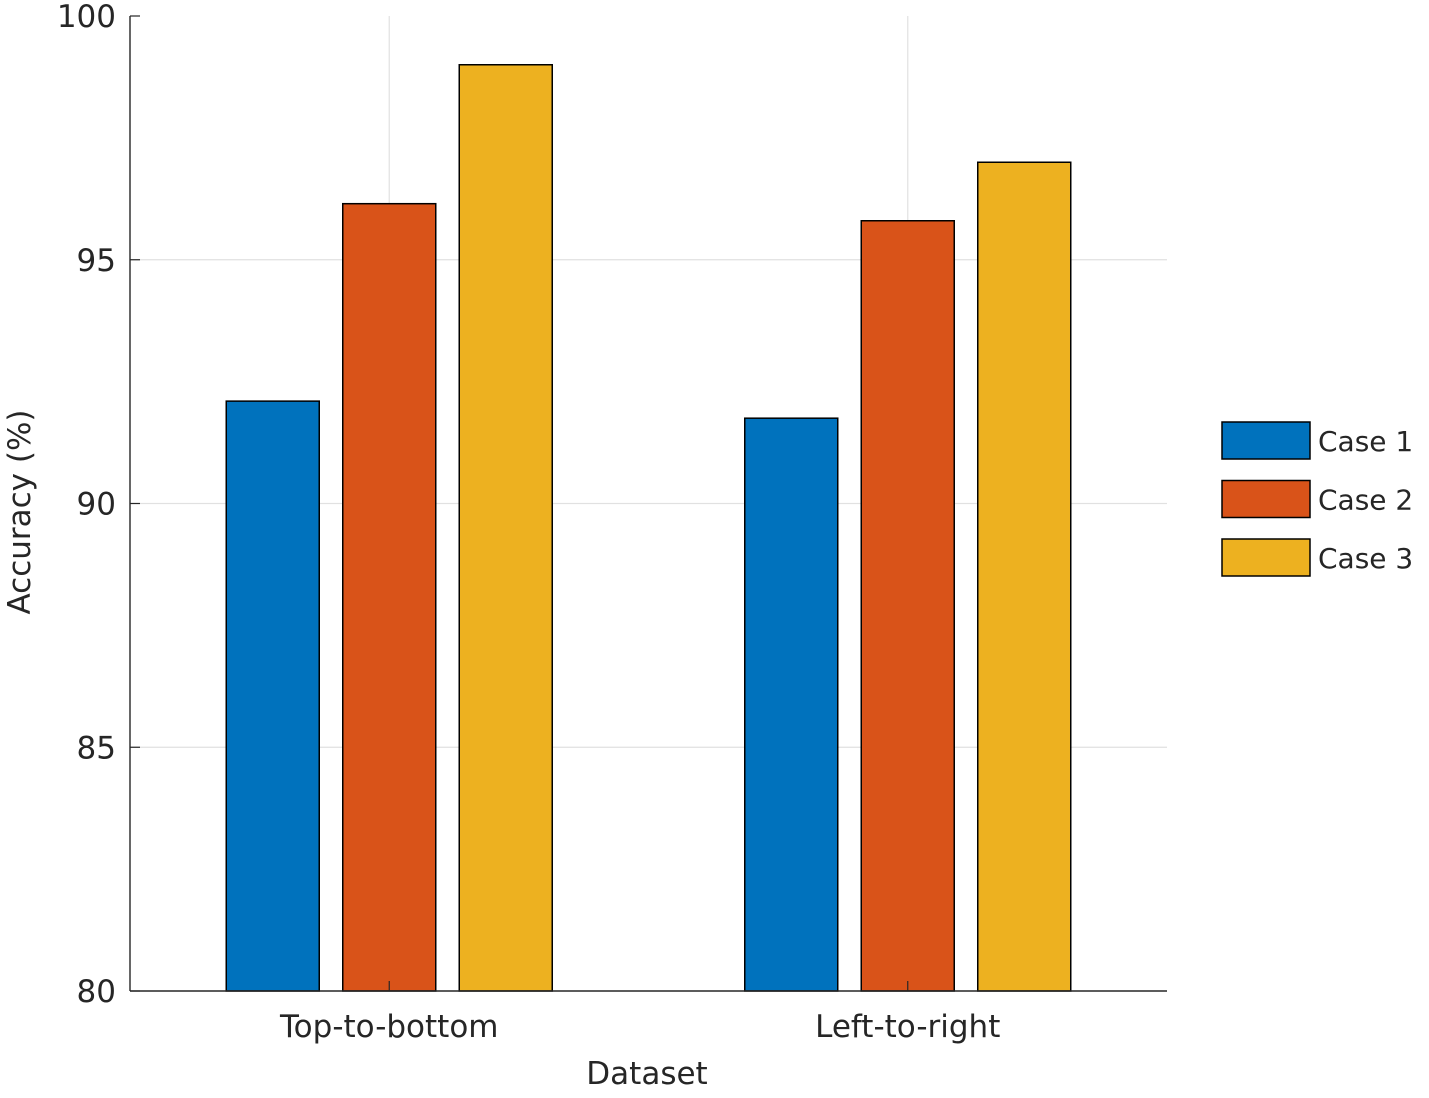 The height and width of the screenshot is (1098, 1429). Describe the element at coordinates (1365, 441) in the screenshot. I see `legend-label: Case 1` at that location.